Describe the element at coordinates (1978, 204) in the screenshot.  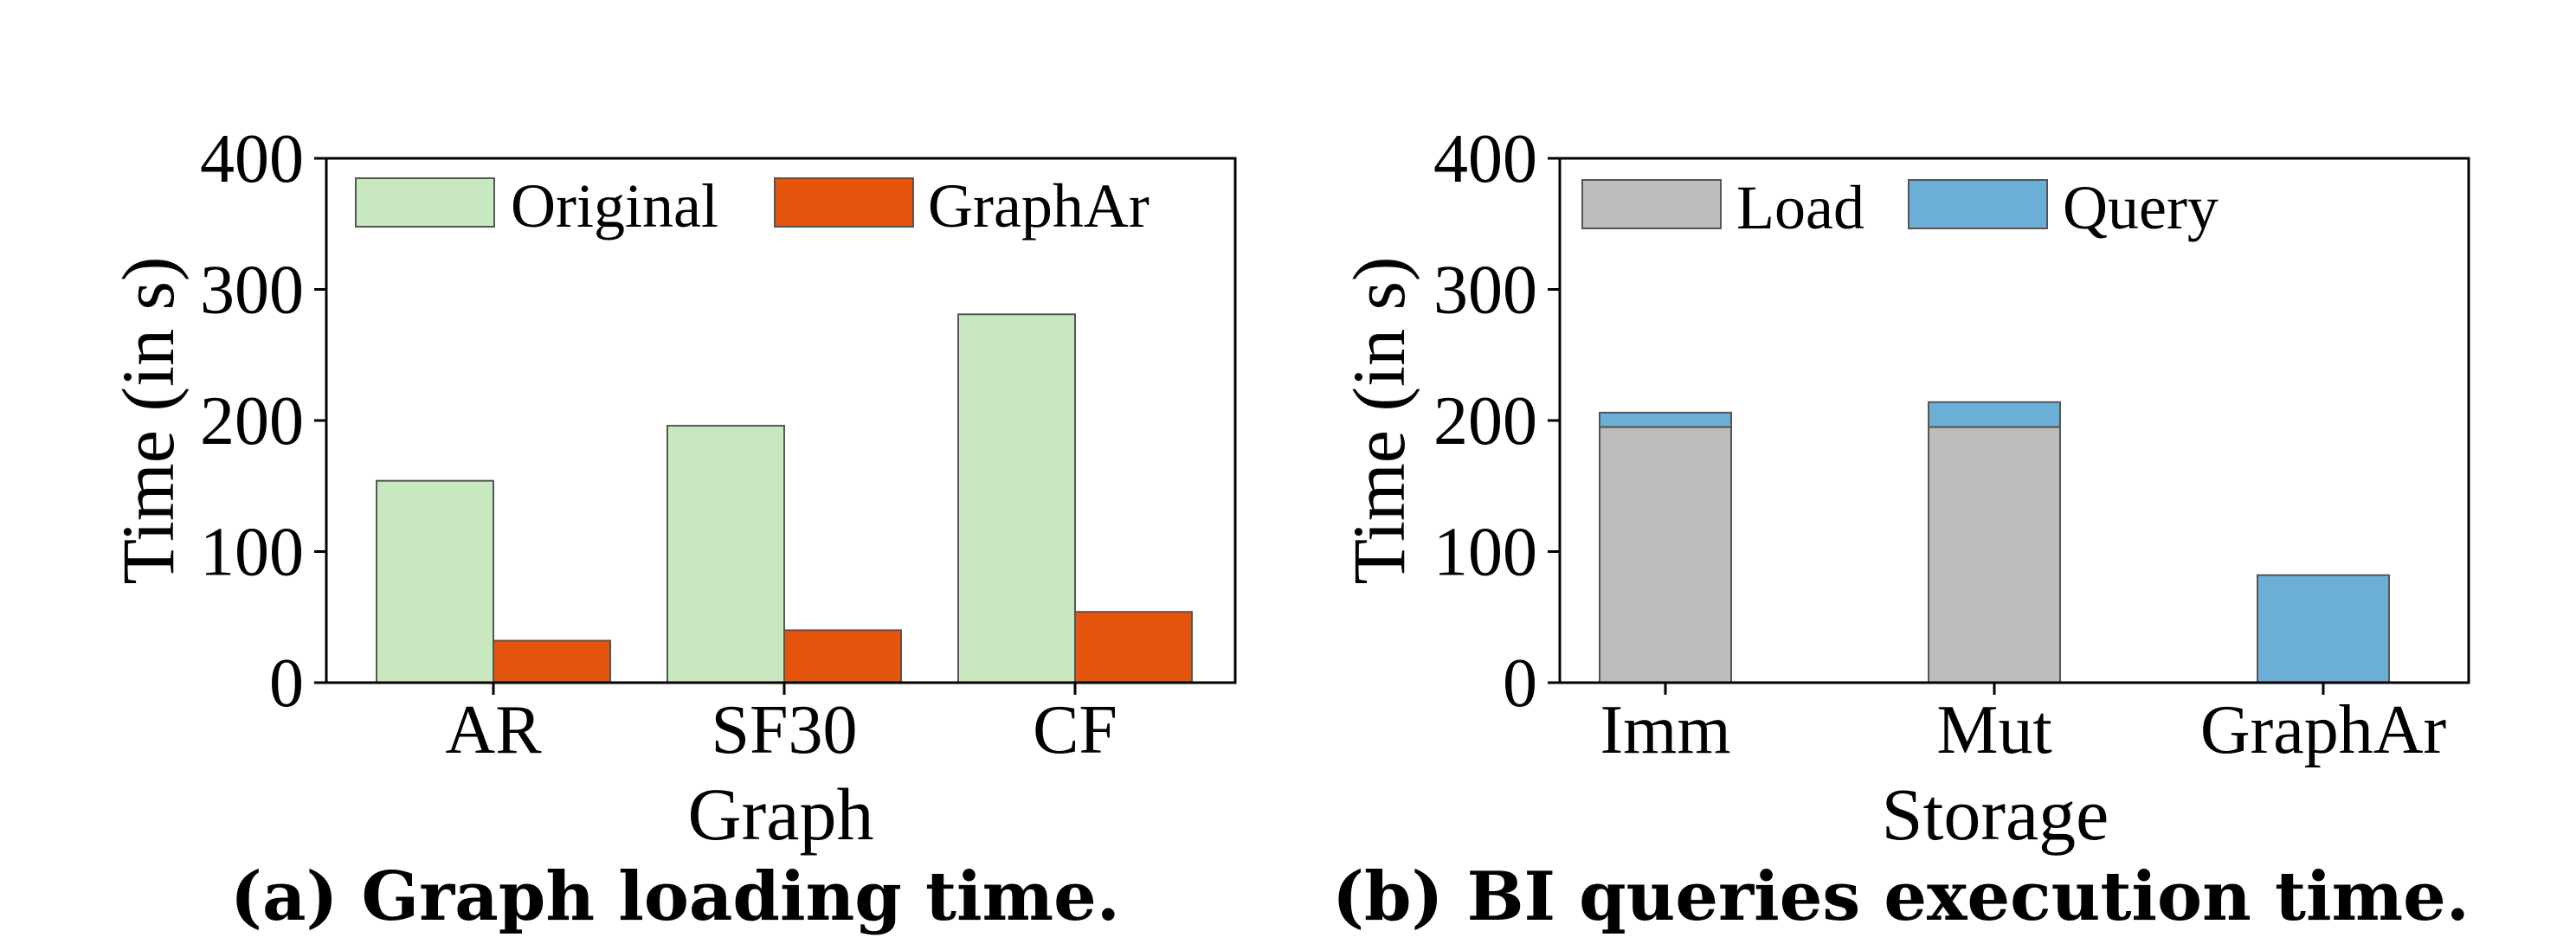
I see `legend-query-swatch` at that location.